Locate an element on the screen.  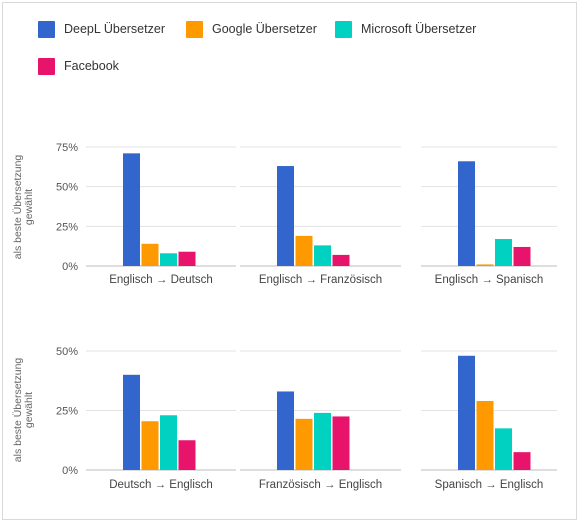
bar-deepl-row2-panel2 is located at coordinates (285, 430).